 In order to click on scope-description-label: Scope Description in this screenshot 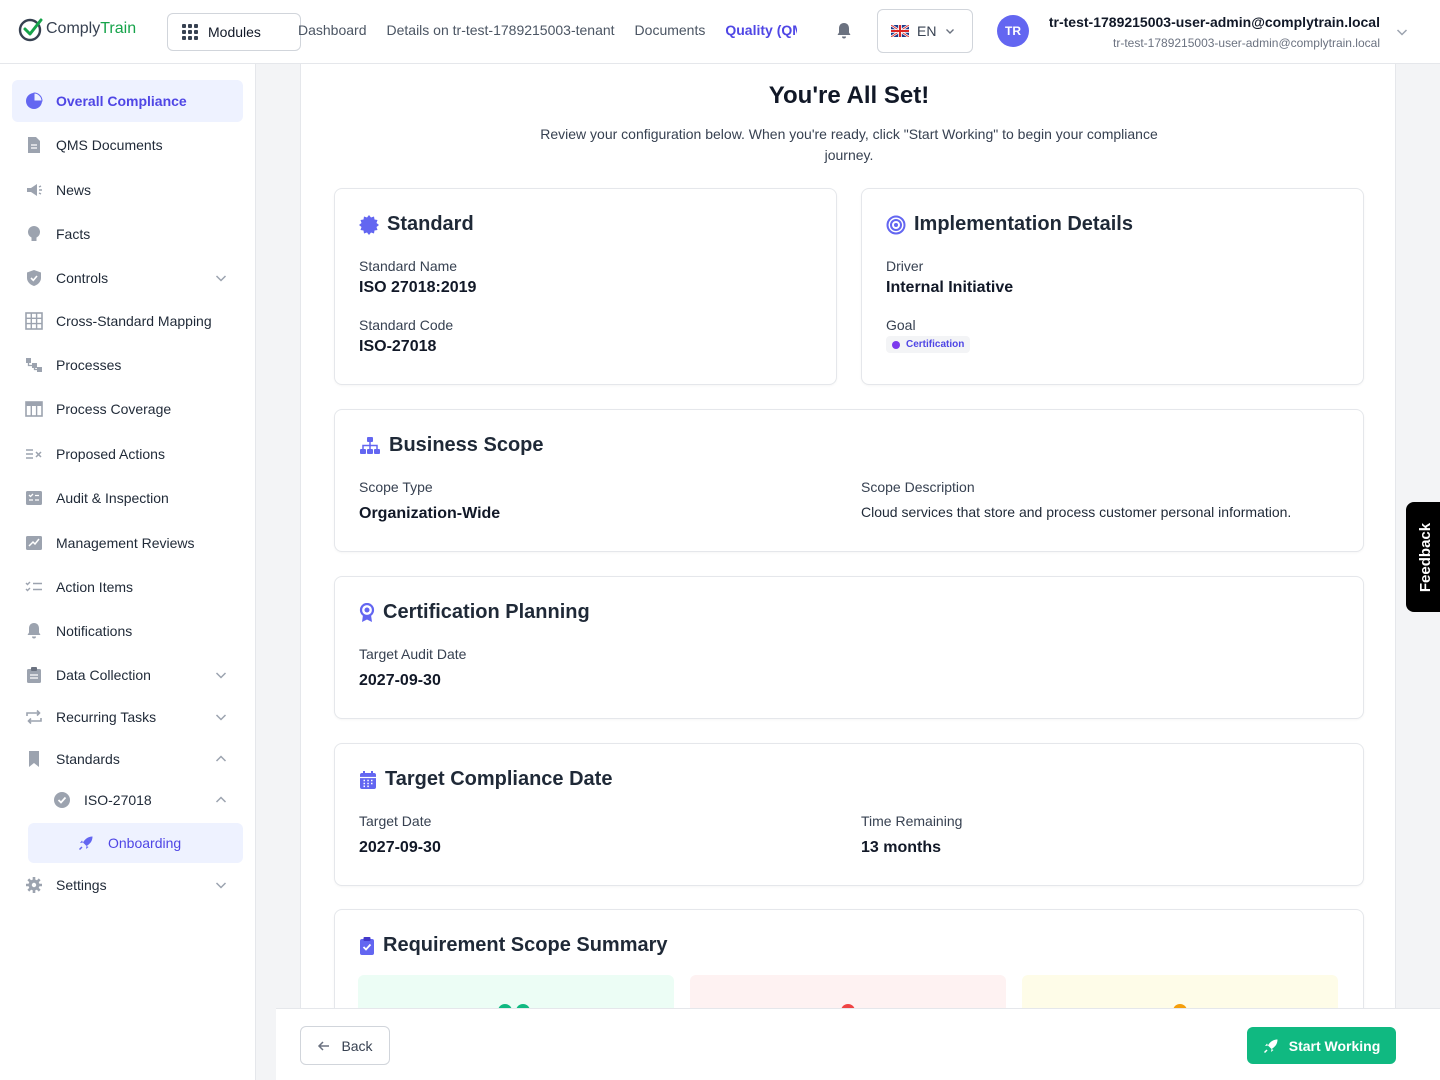, I will do `click(918, 487)`.